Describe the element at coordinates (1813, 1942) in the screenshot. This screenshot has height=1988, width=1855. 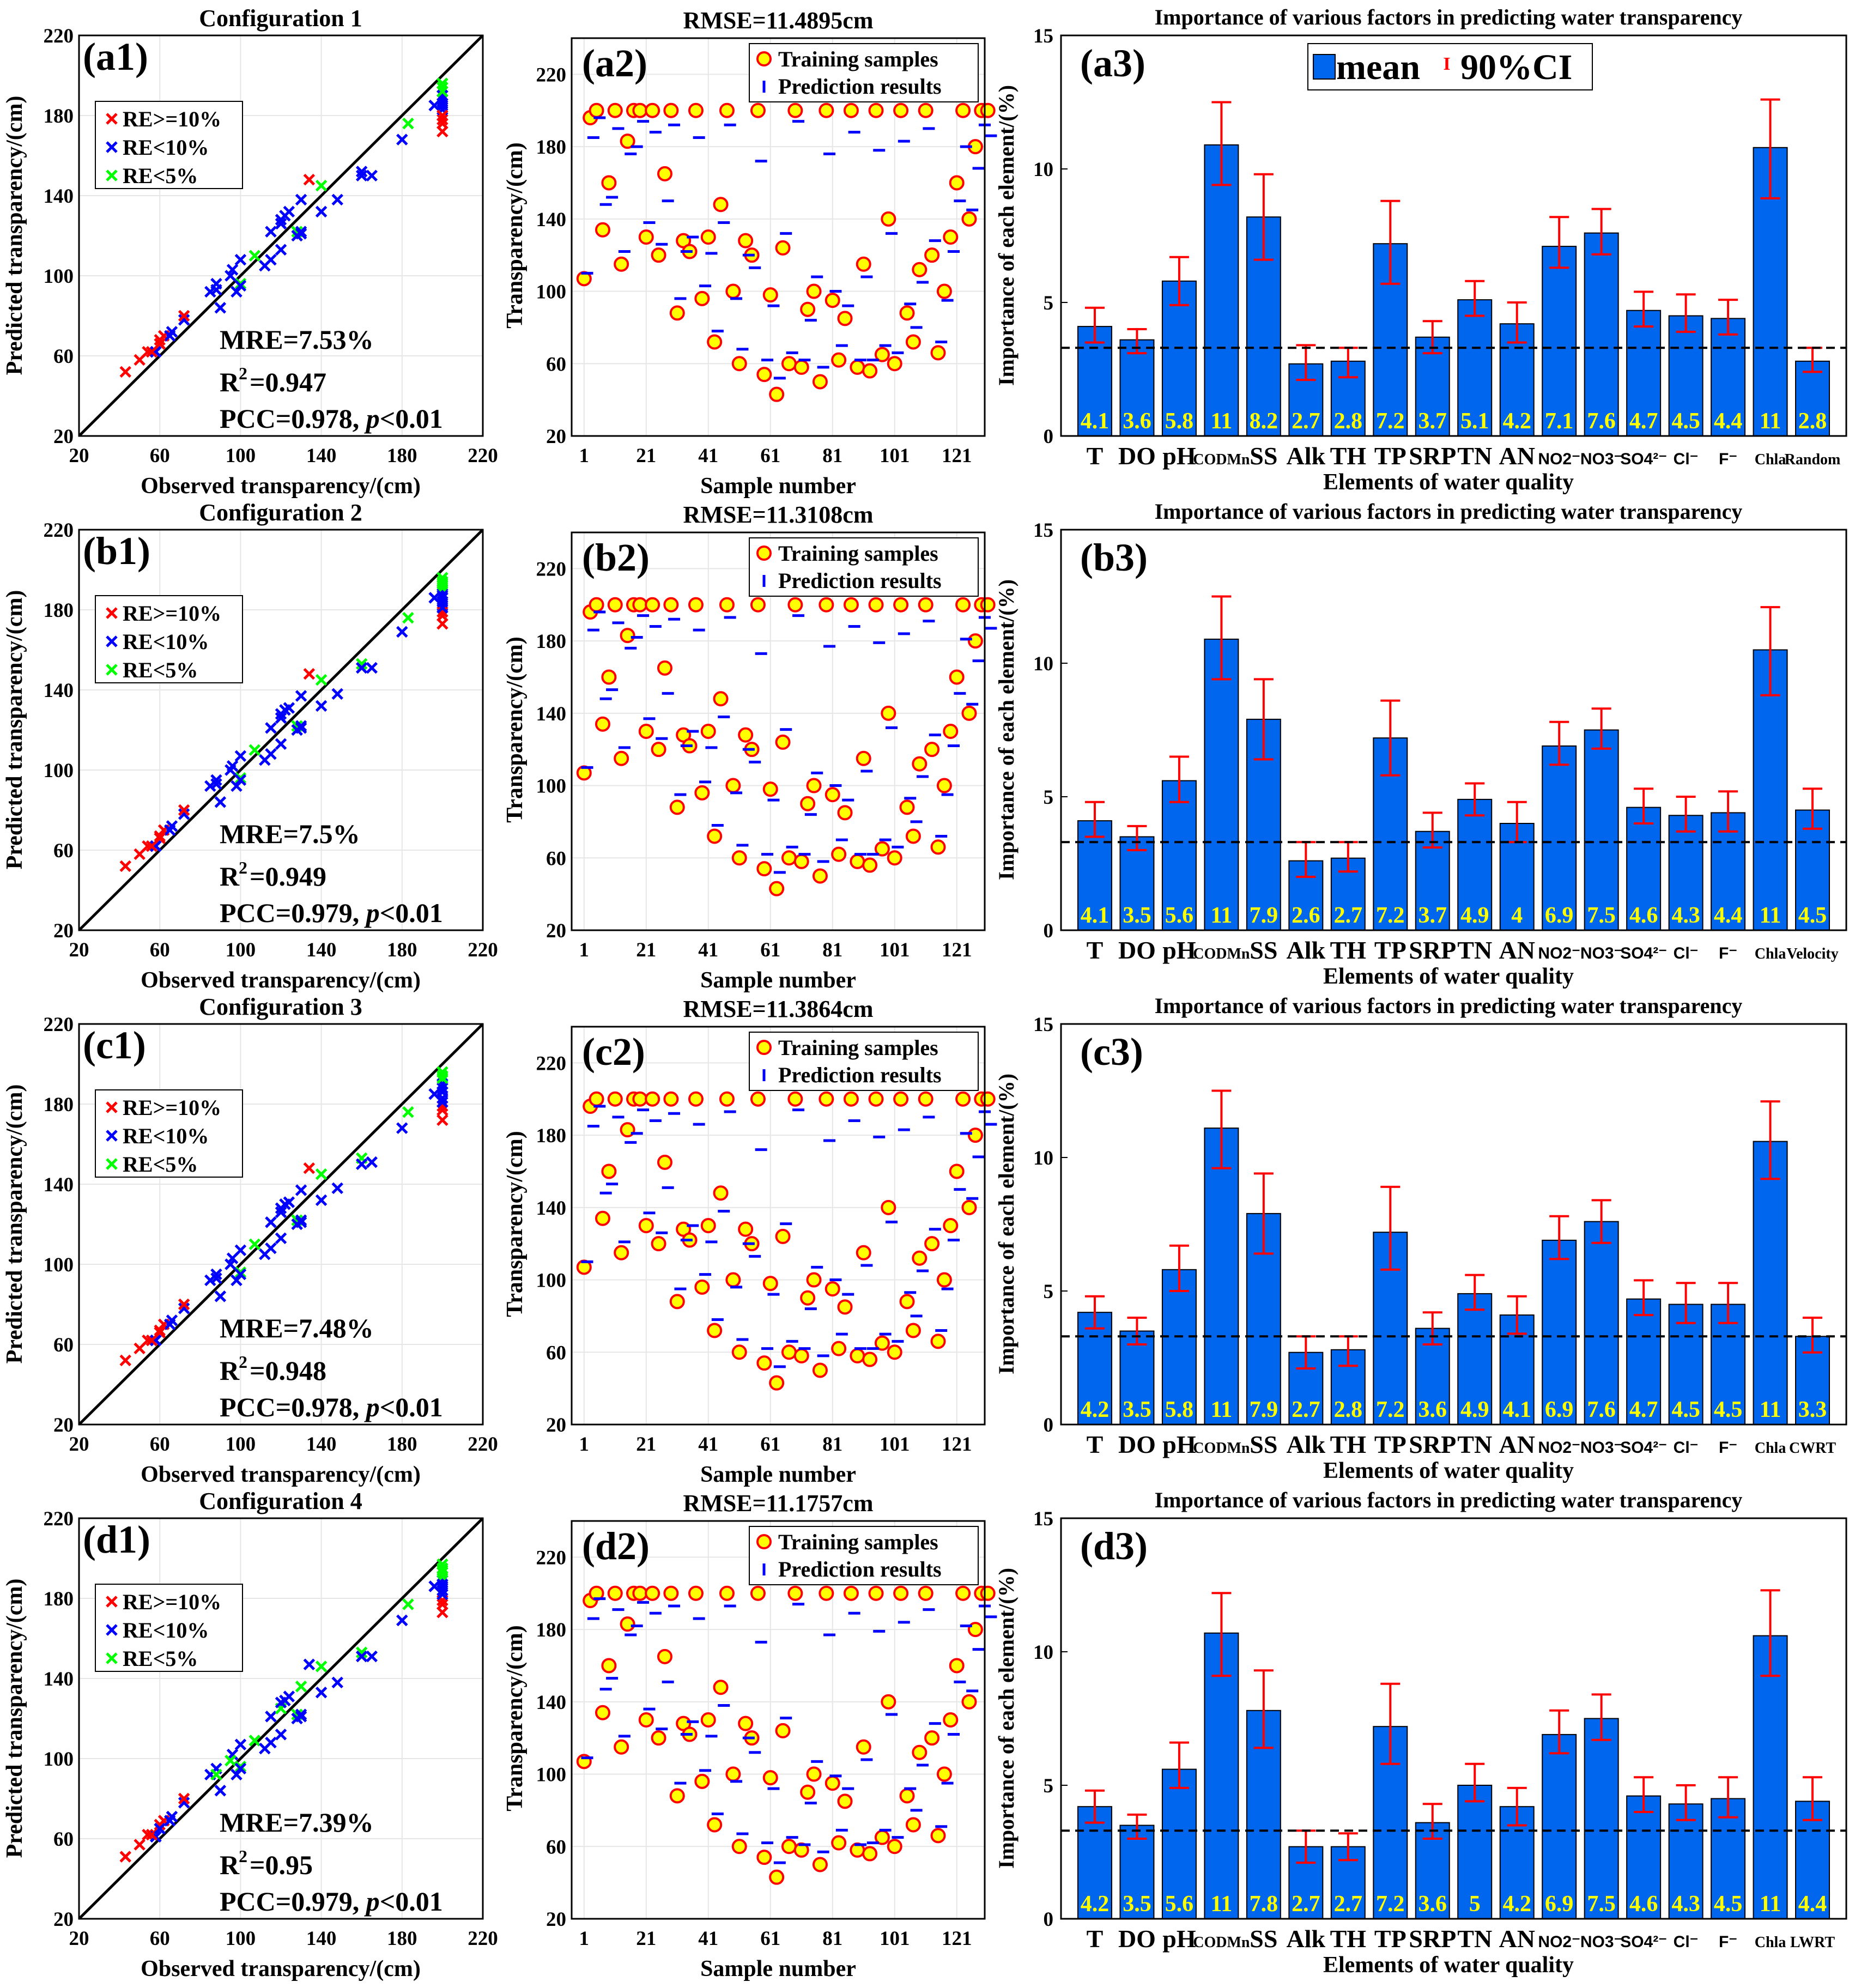
I see `category-label: LWRT` at that location.